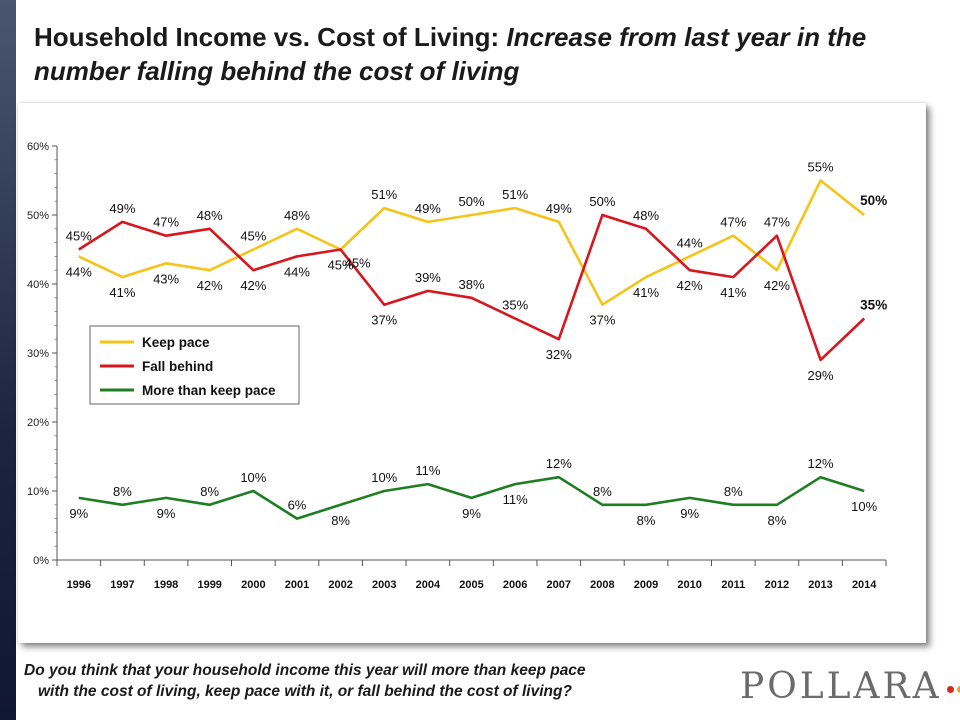 Image resolution: width=960 pixels, height=720 pixels. I want to click on y-tick-label: 30%, so click(38, 354).